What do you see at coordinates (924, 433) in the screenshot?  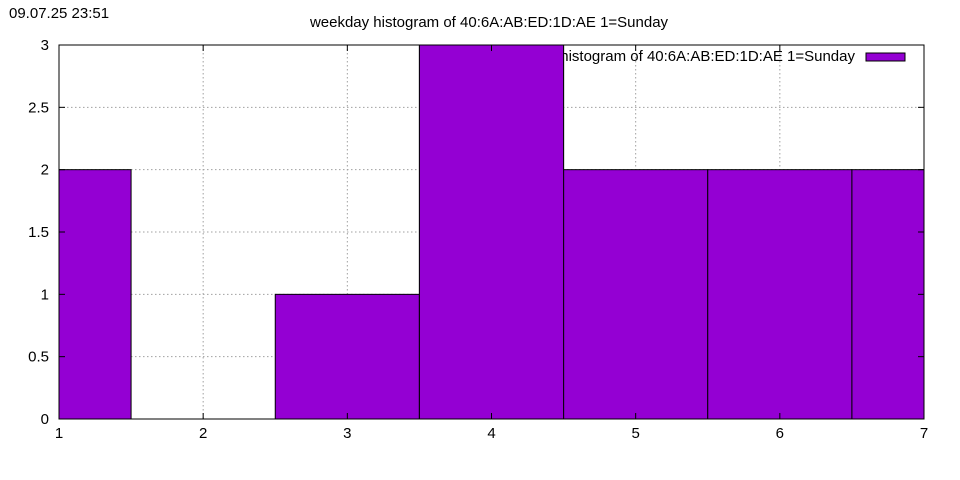 I see `x-tick-label: 7` at bounding box center [924, 433].